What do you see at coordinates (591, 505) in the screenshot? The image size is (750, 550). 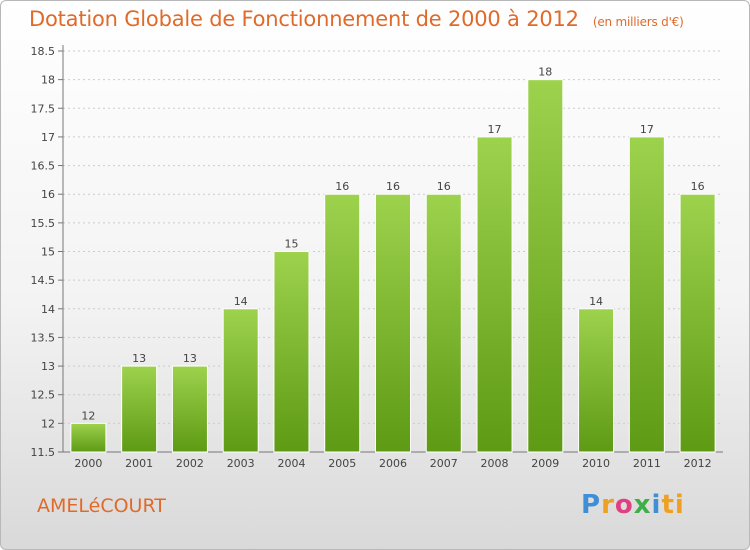 I see `logo-letter: P` at bounding box center [591, 505].